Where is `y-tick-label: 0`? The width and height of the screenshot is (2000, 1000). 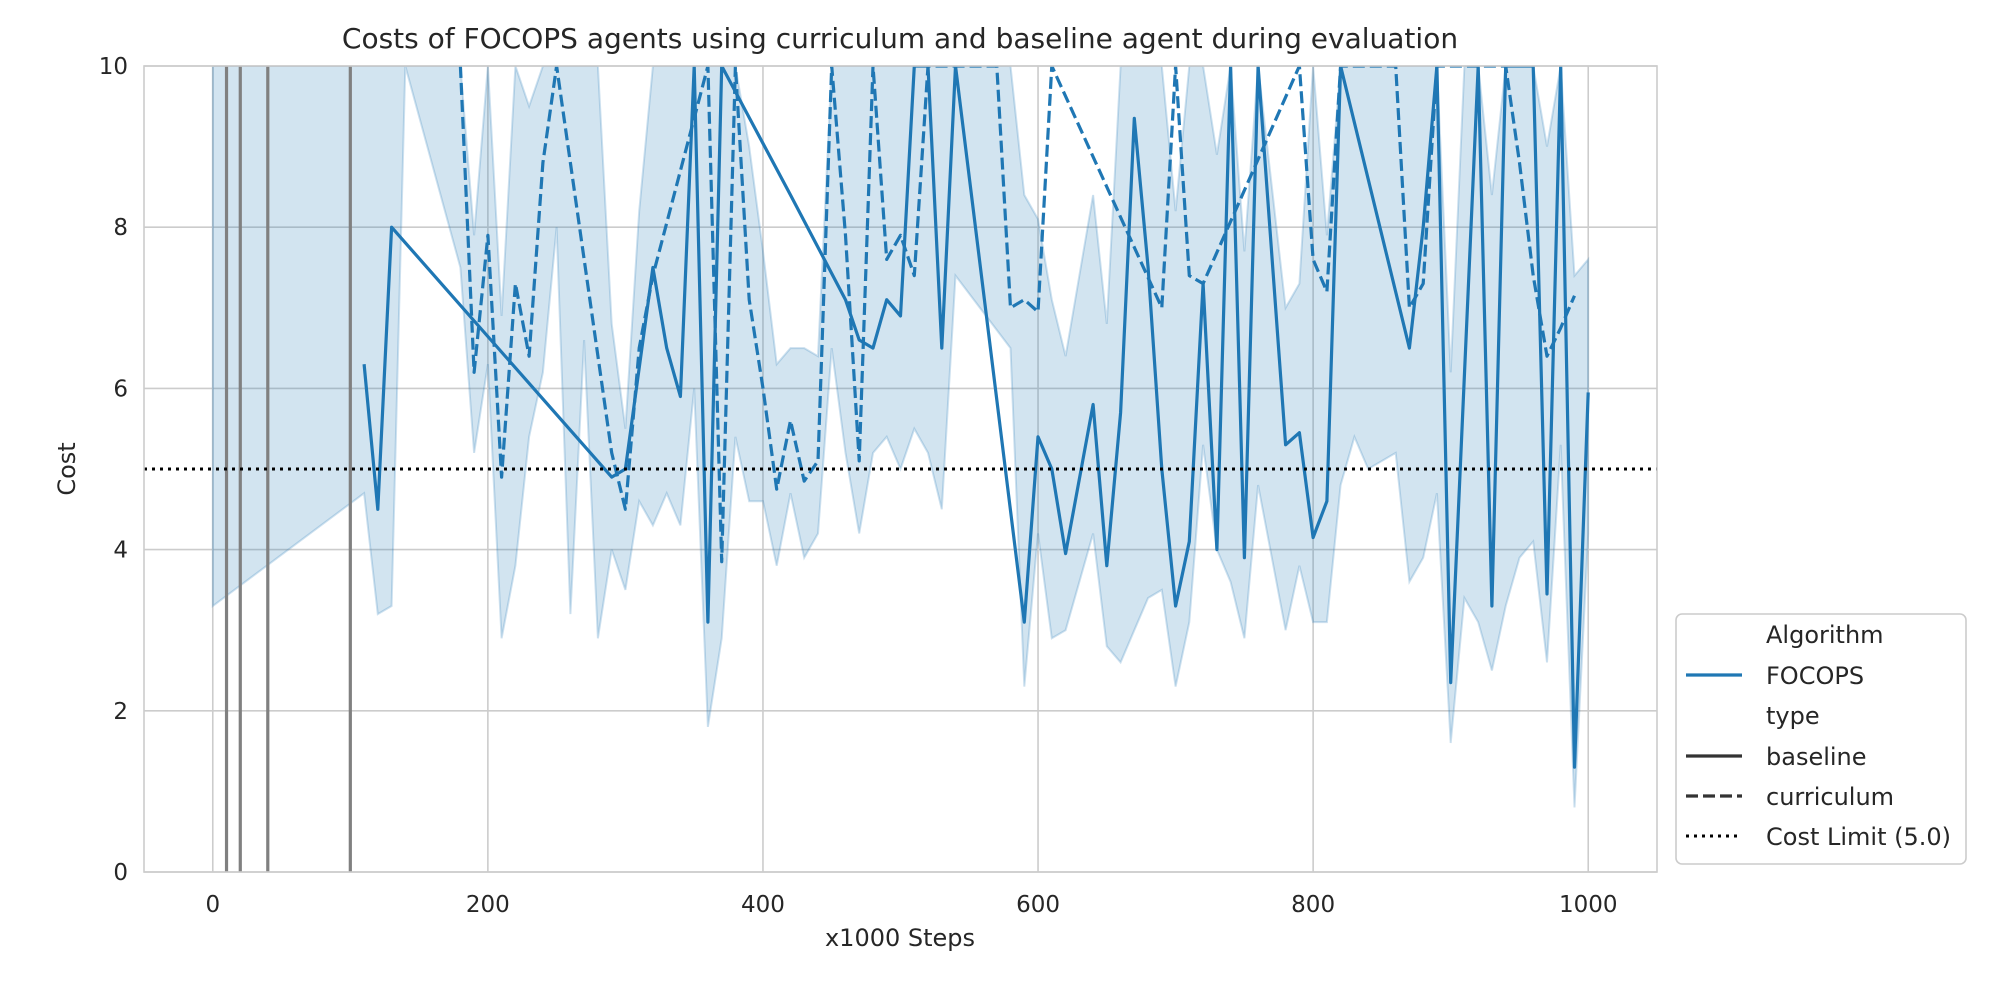
y-tick-label: 0 is located at coordinates (120, 873).